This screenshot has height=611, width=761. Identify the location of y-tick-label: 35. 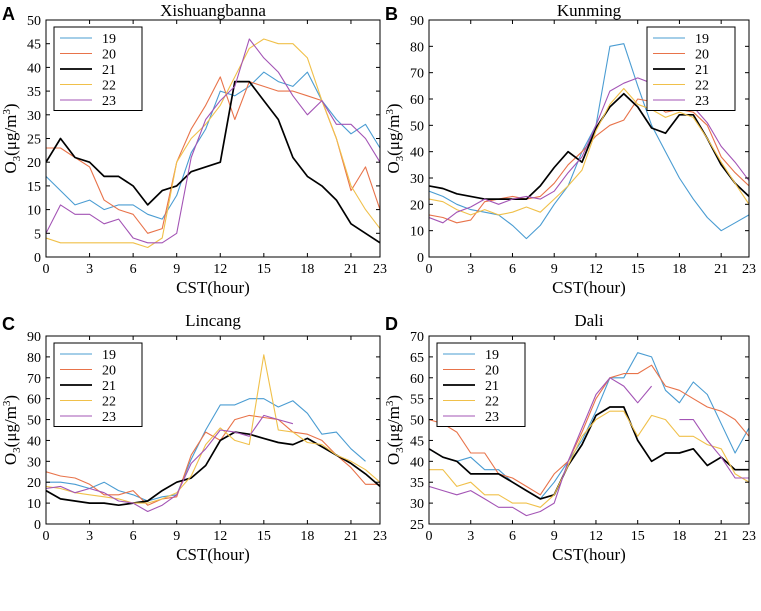
(34, 92).